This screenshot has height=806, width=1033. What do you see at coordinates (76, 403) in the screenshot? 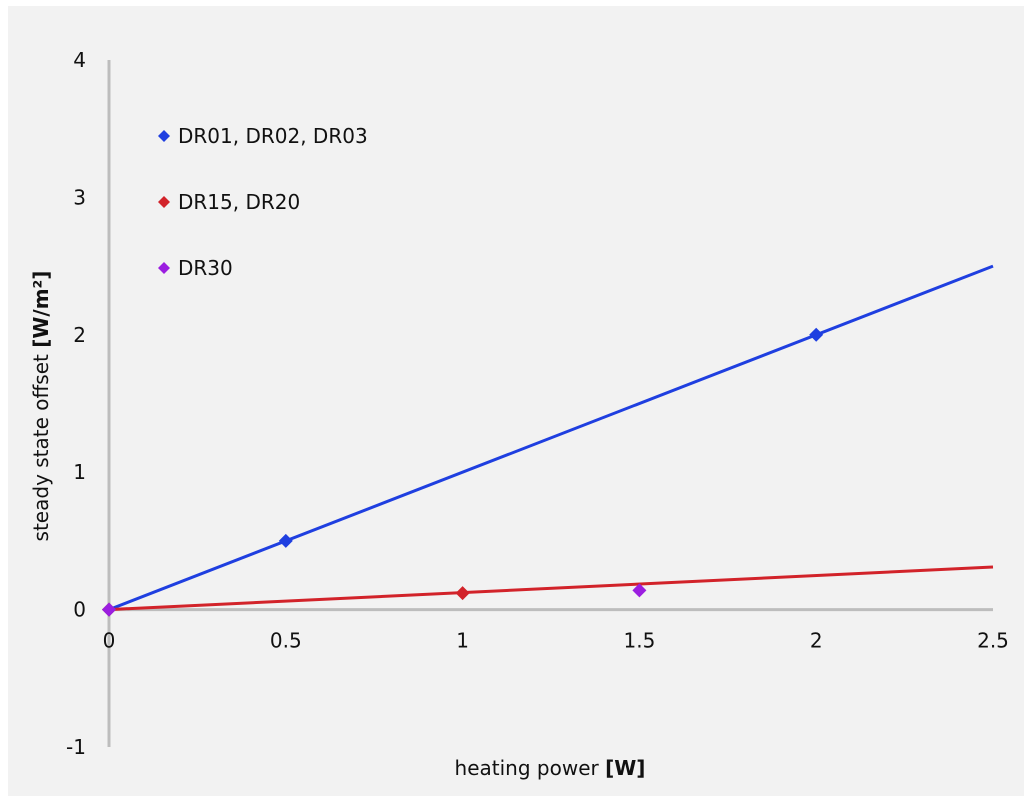
I see `y-tick-labels: -1 0 1 2 3 4` at bounding box center [76, 403].